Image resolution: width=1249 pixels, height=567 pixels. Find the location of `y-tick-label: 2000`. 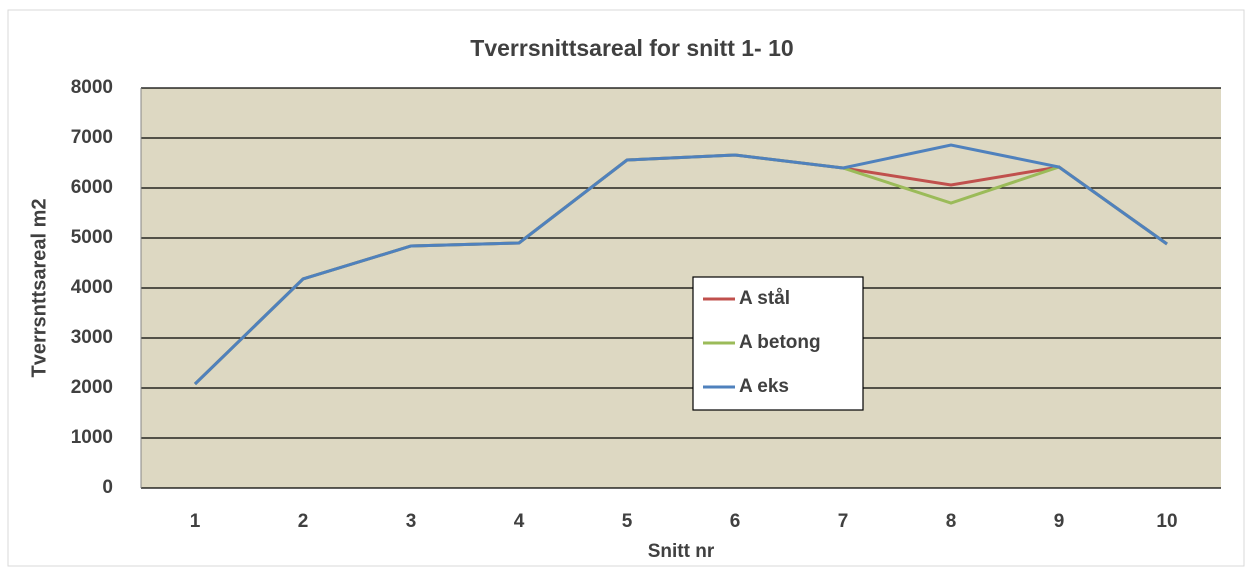

y-tick-label: 2000 is located at coordinates (92, 387).